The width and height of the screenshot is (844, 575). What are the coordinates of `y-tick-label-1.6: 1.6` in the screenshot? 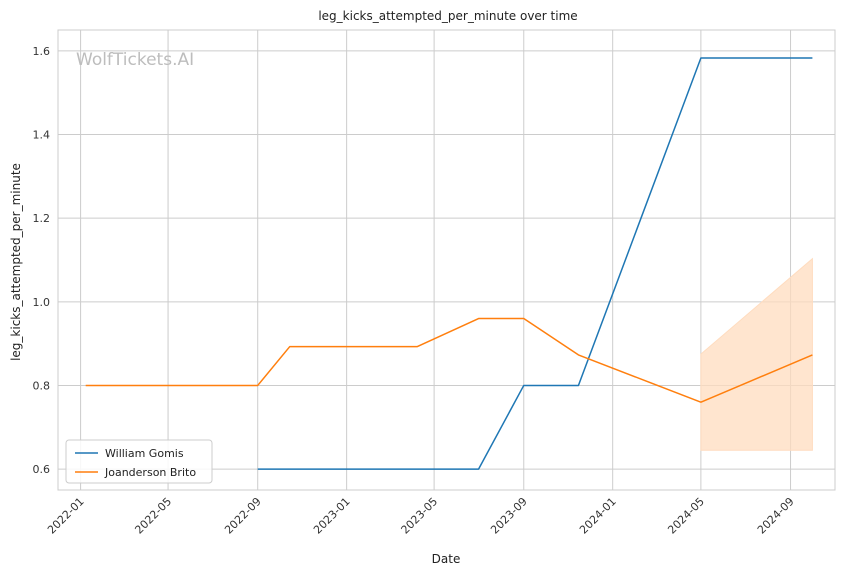 It's located at (42, 51).